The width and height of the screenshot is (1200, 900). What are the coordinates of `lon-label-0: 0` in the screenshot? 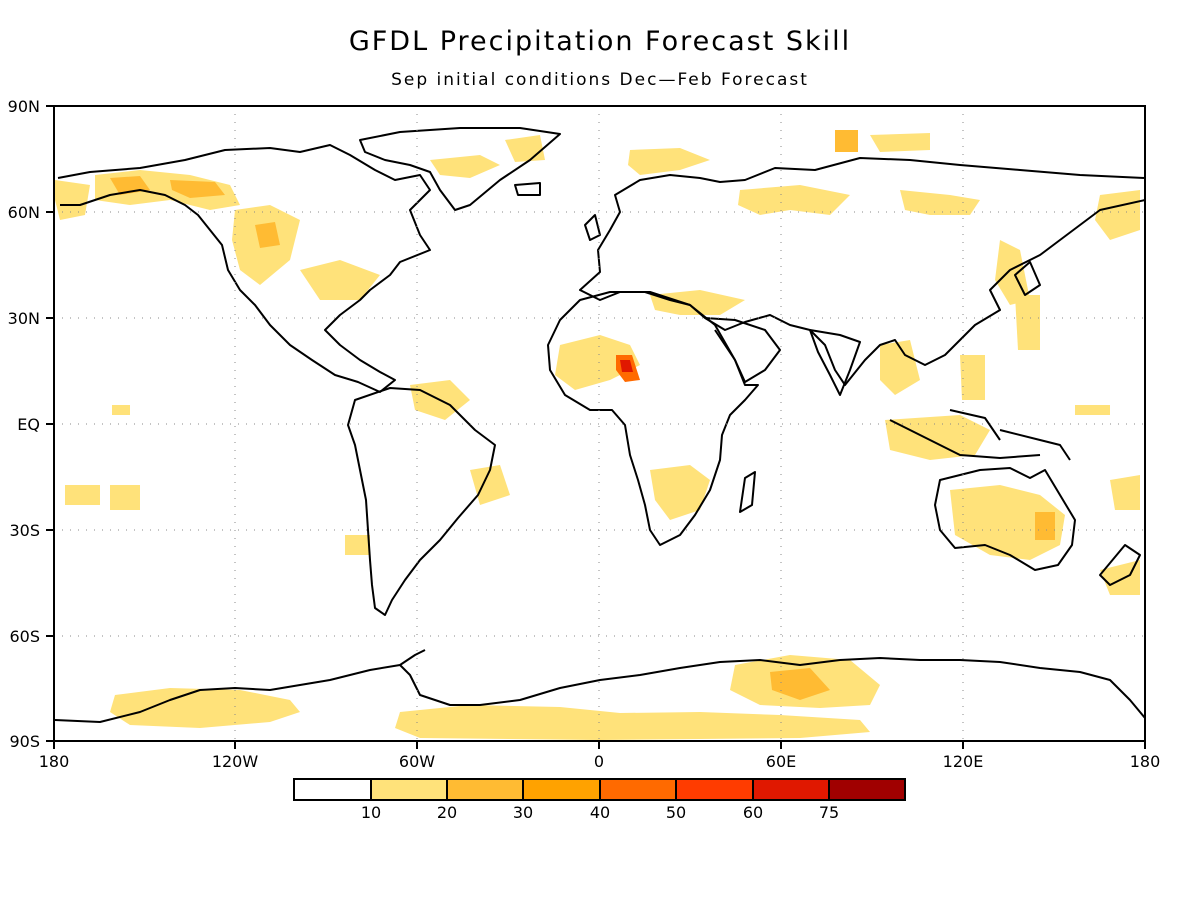 It's located at (599, 761).